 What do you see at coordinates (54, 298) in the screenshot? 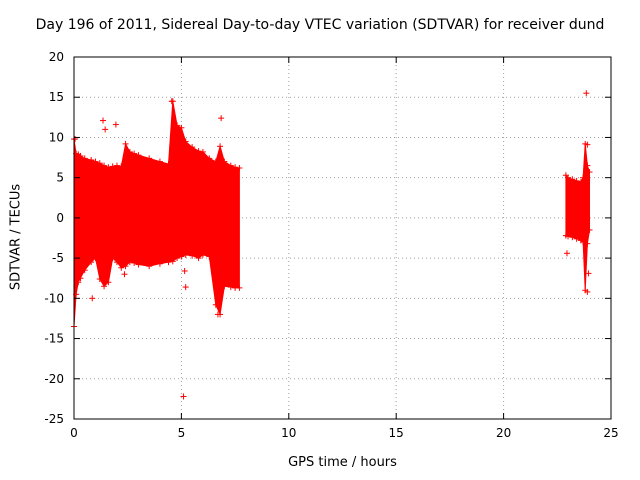
I see `y-tick-label: -10` at bounding box center [54, 298].